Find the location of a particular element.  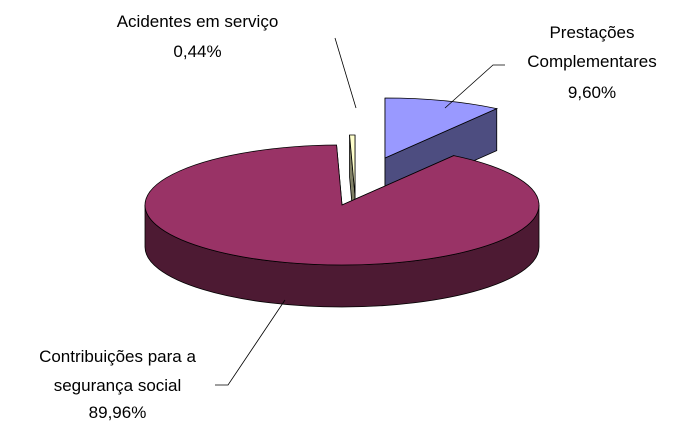

slice-label: Acidentes em serviço is located at coordinates (197, 21).